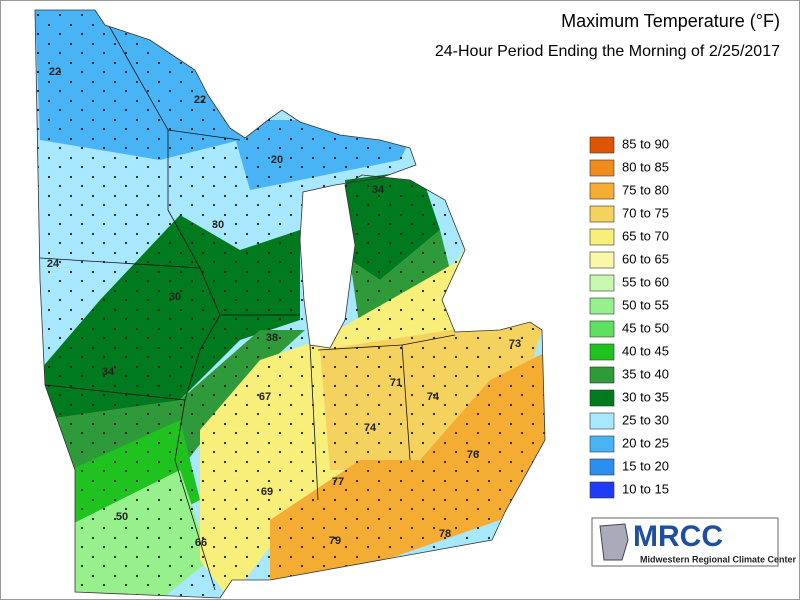 The image size is (800, 600). What do you see at coordinates (396, 383) in the screenshot?
I see `map-label: 71` at bounding box center [396, 383].